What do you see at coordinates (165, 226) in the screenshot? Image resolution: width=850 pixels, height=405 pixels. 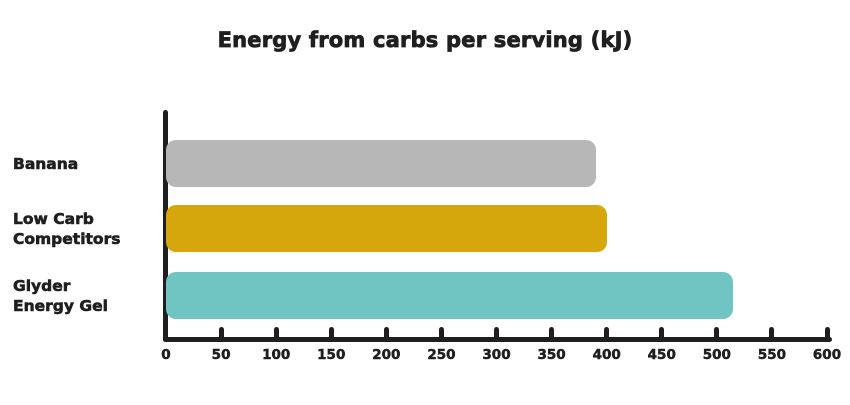 I see `y-axis-line` at bounding box center [165, 226].